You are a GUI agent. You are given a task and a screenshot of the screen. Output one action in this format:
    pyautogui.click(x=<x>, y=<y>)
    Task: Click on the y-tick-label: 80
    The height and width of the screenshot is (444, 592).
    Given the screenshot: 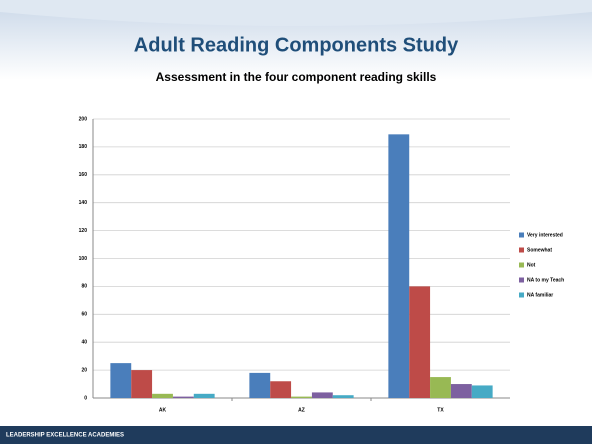 What is the action you would take?
    pyautogui.click(x=84, y=287)
    